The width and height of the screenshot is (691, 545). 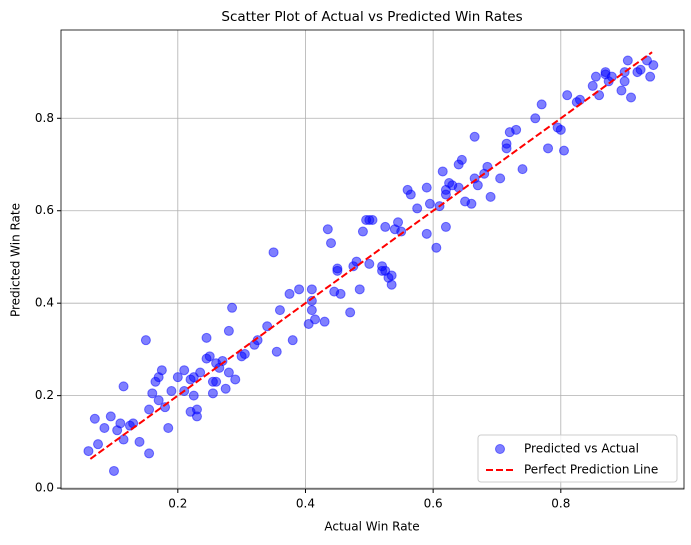 What do you see at coordinates (371, 527) in the screenshot?
I see `x-axis-label: Actual Win Rate` at bounding box center [371, 527].